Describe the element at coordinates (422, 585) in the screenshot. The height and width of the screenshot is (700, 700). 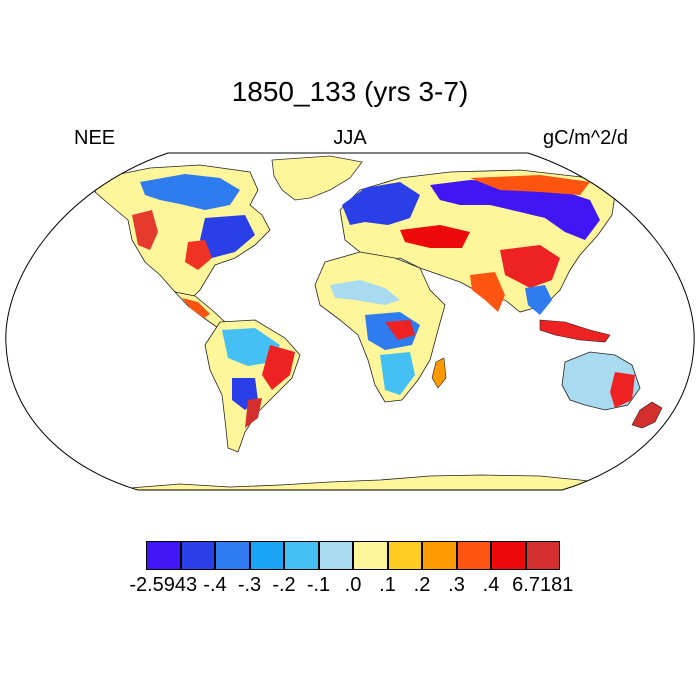
I see `colorbar-label: .2` at that location.